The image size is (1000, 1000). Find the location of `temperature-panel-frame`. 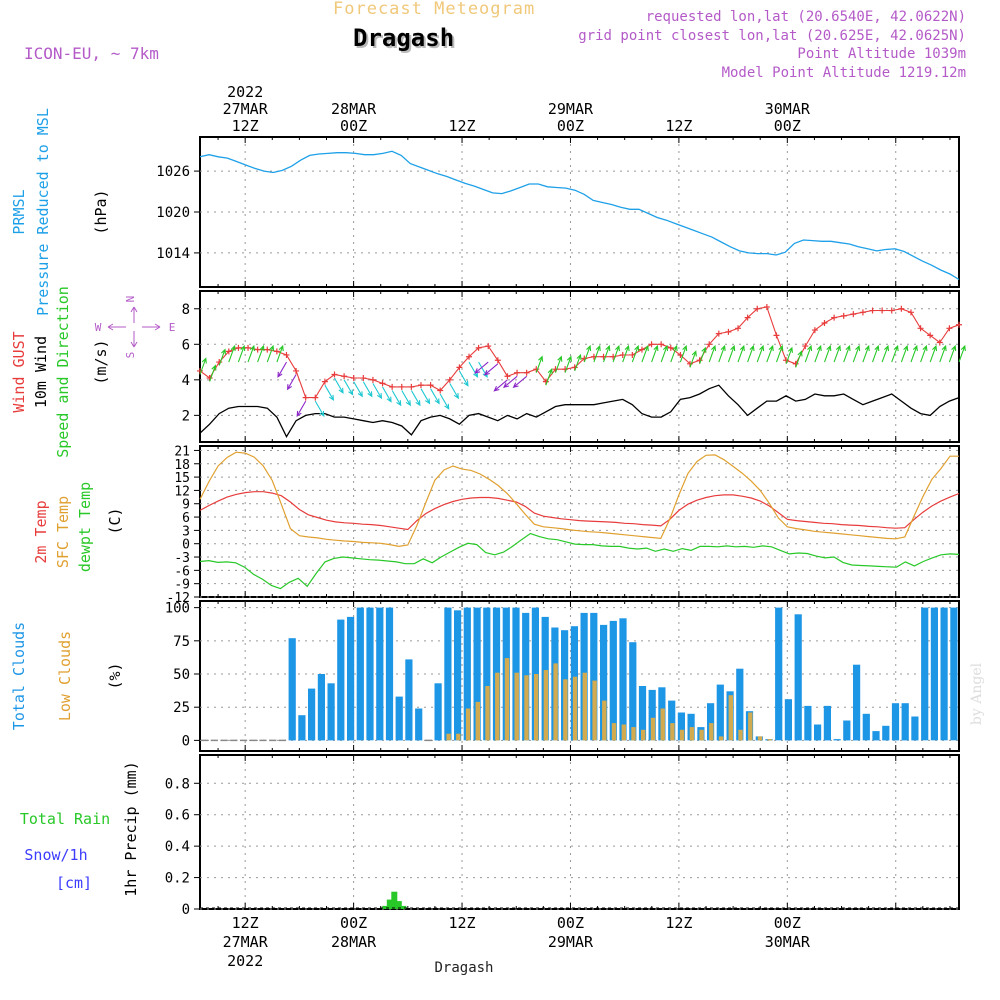

temperature-panel-frame is located at coordinates (579, 521).